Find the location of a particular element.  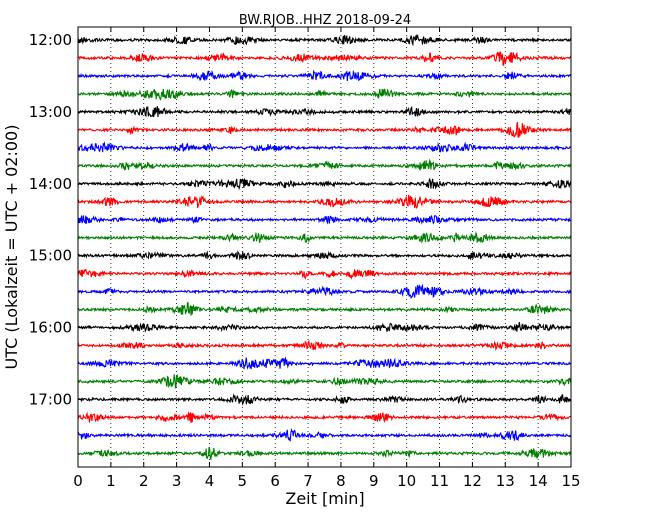

x-tick-label: 10 is located at coordinates (406, 481).